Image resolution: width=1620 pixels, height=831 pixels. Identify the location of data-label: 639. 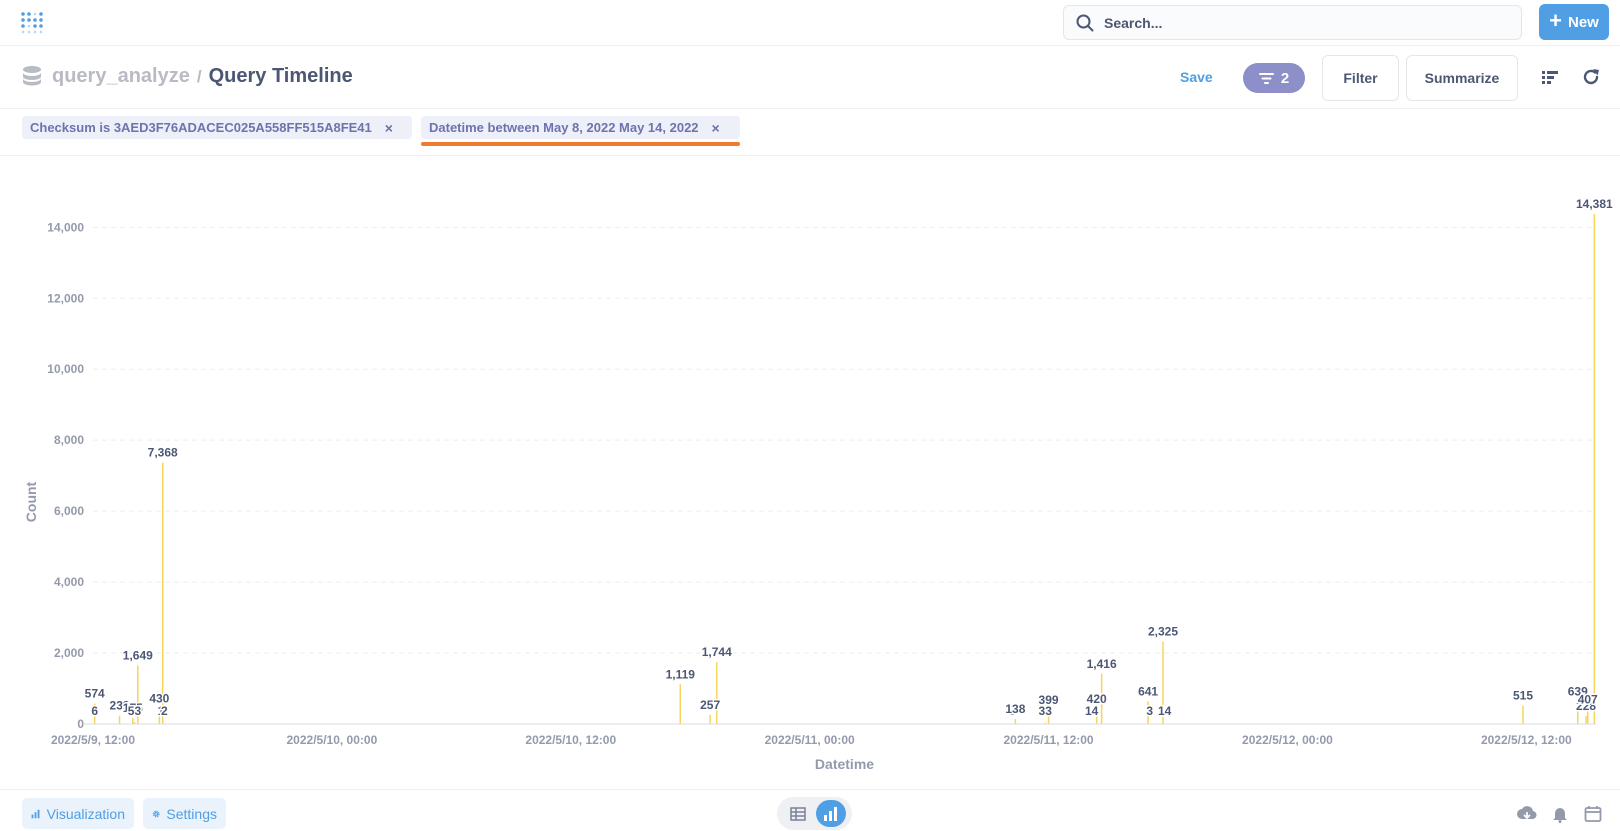
(1578, 691).